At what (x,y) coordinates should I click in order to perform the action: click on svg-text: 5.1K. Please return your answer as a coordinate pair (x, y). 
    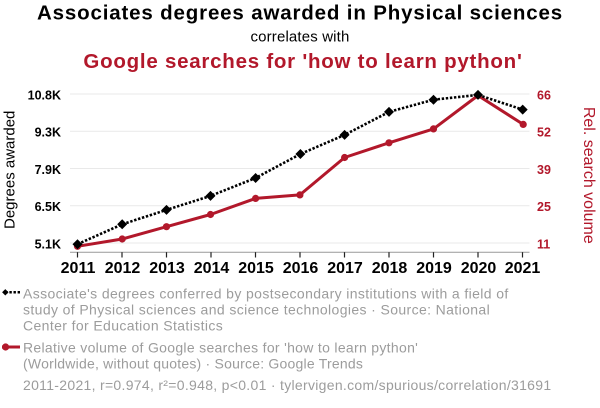
    Looking at the image, I should click on (48, 244).